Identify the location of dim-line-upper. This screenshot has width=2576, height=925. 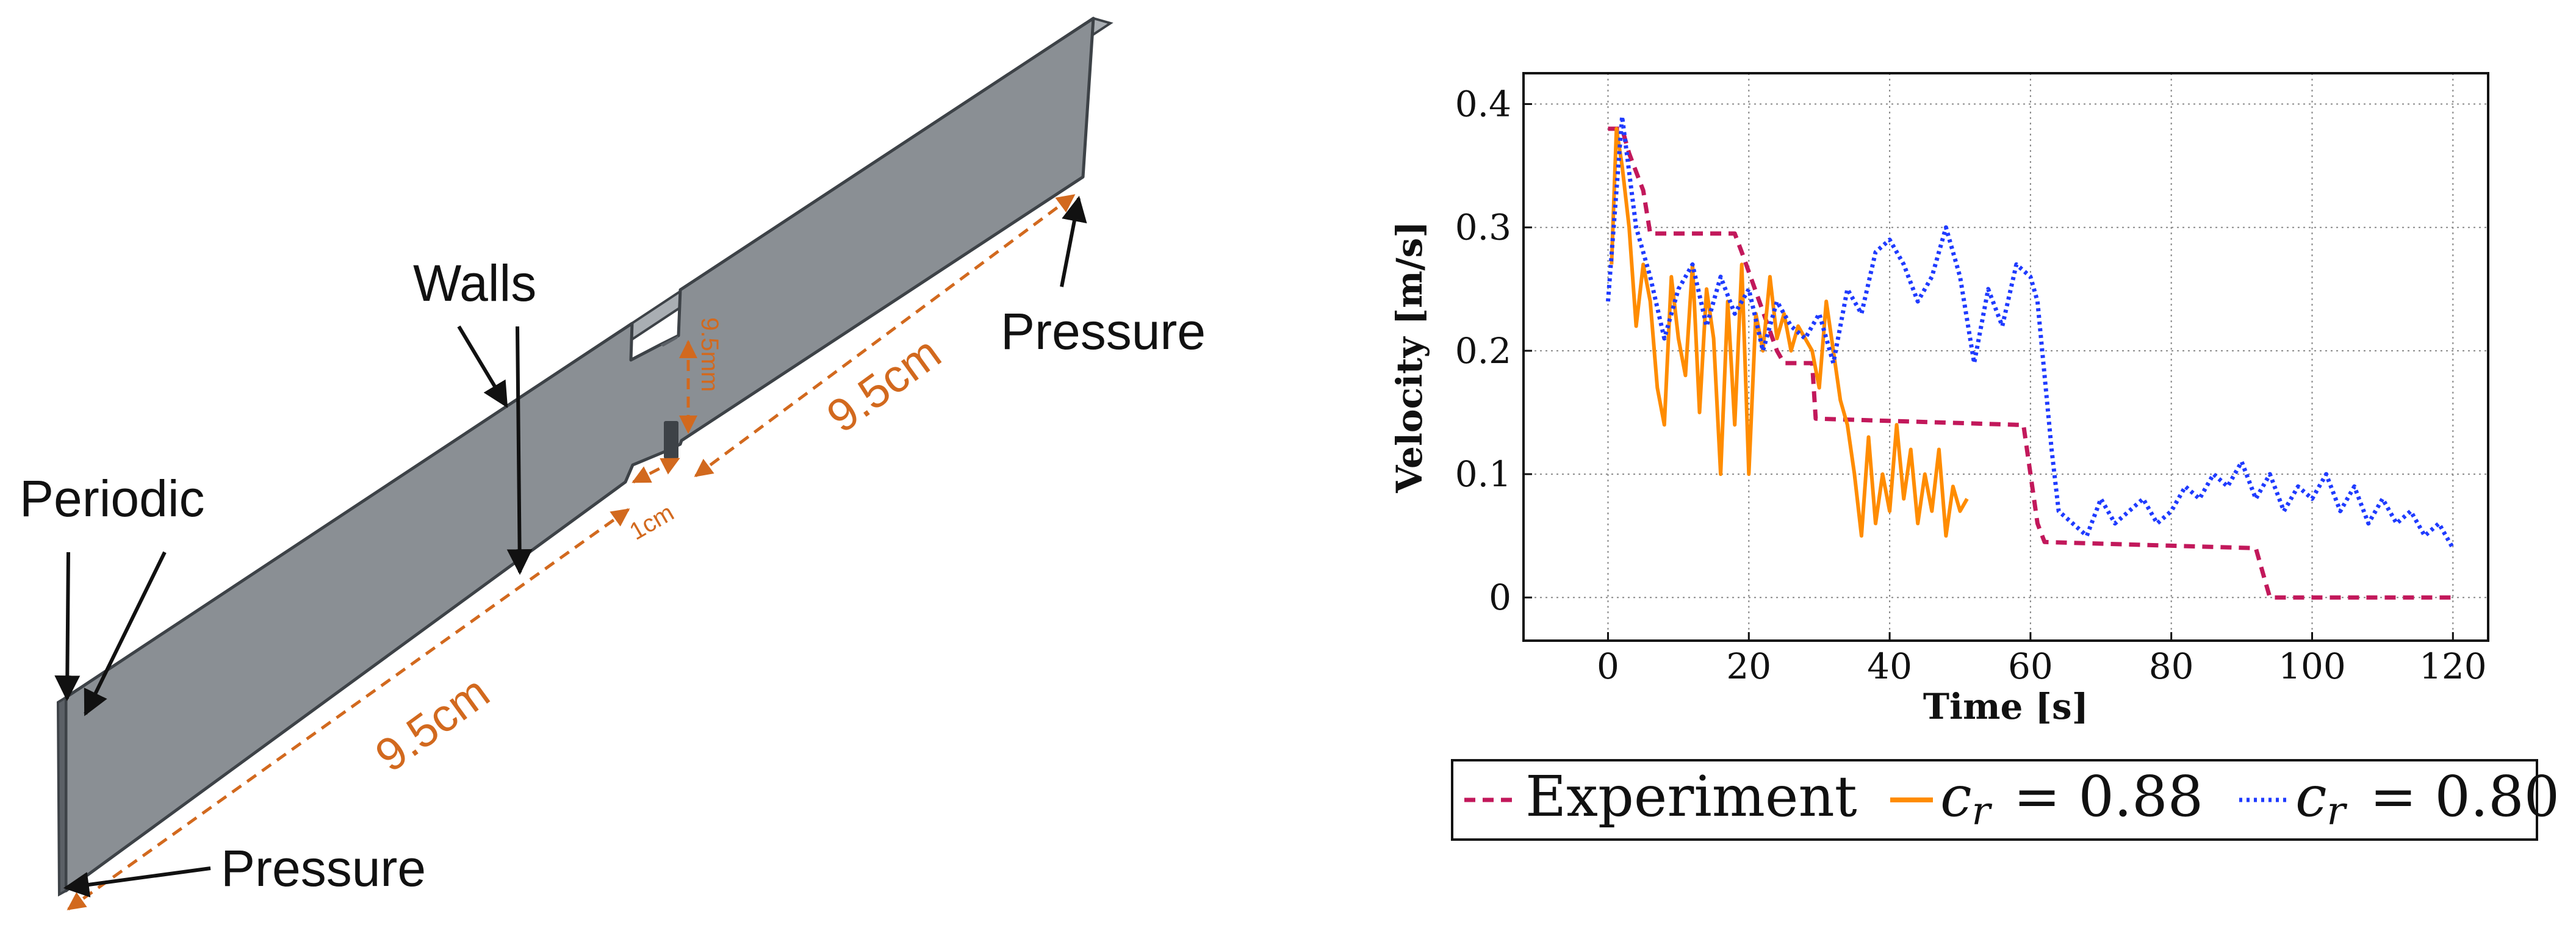
(885, 335).